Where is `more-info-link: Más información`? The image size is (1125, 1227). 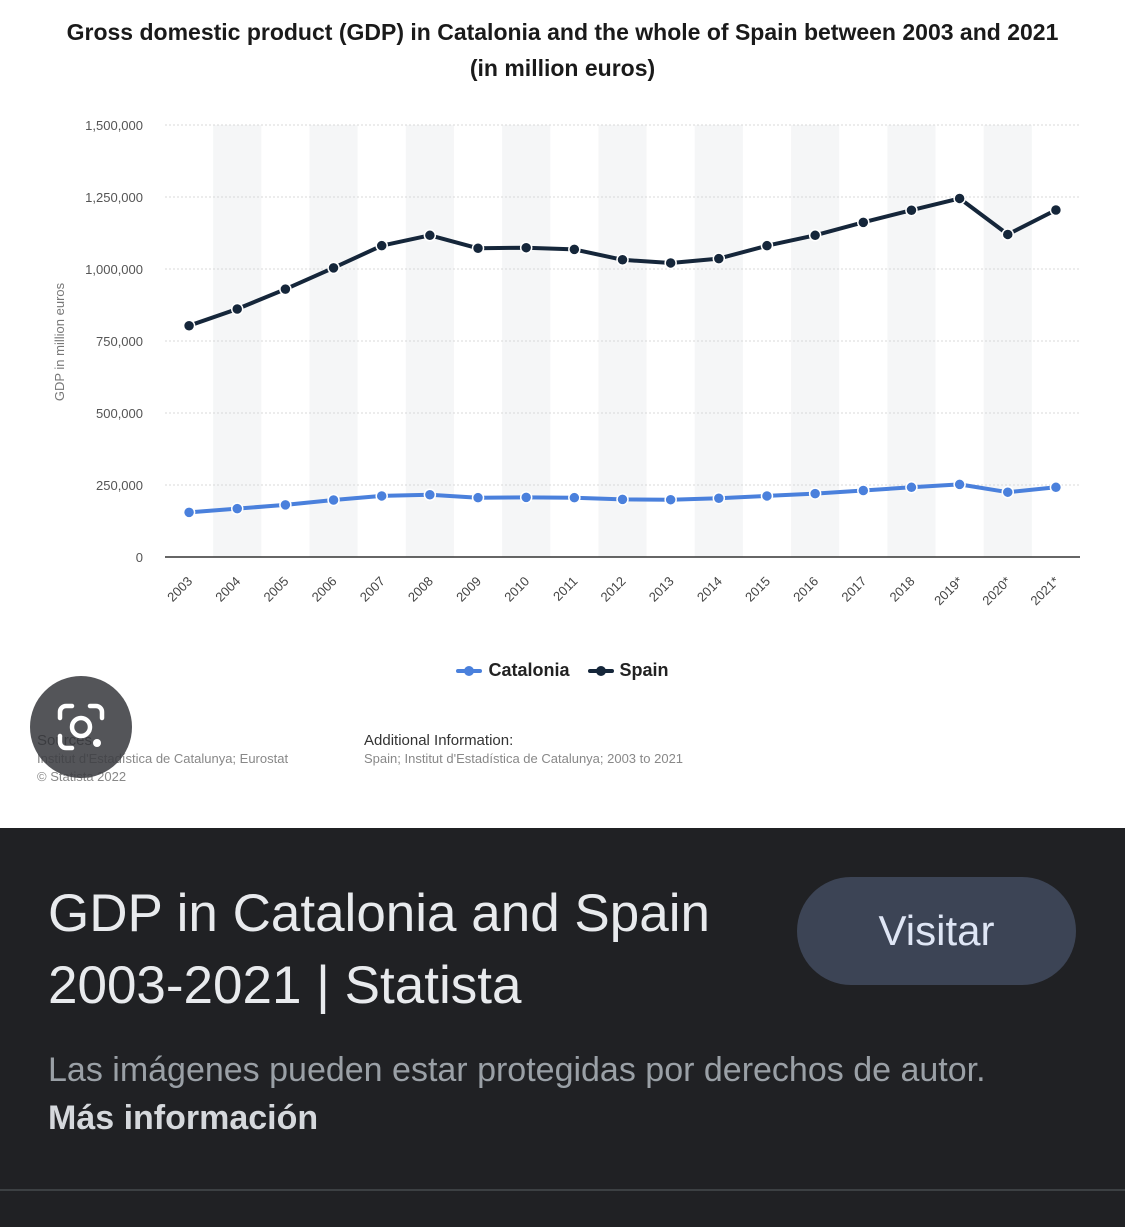
more-info-link: Más información is located at coordinates (183, 1118).